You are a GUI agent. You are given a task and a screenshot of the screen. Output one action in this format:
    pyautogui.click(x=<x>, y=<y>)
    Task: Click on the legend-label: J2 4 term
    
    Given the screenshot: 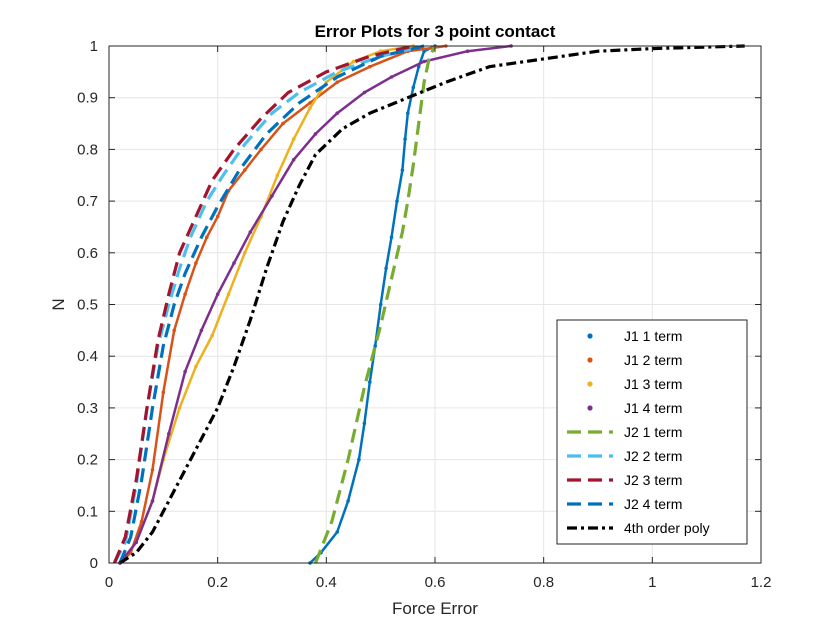 What is the action you would take?
    pyautogui.click(x=653, y=504)
    